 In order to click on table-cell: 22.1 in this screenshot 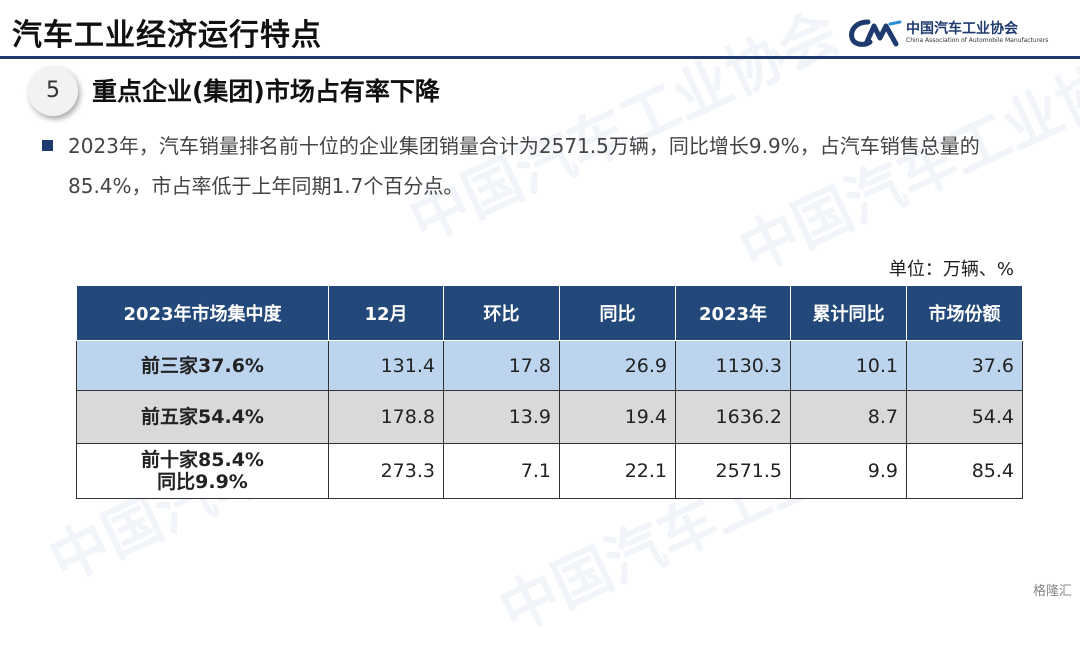, I will do `click(617, 471)`.